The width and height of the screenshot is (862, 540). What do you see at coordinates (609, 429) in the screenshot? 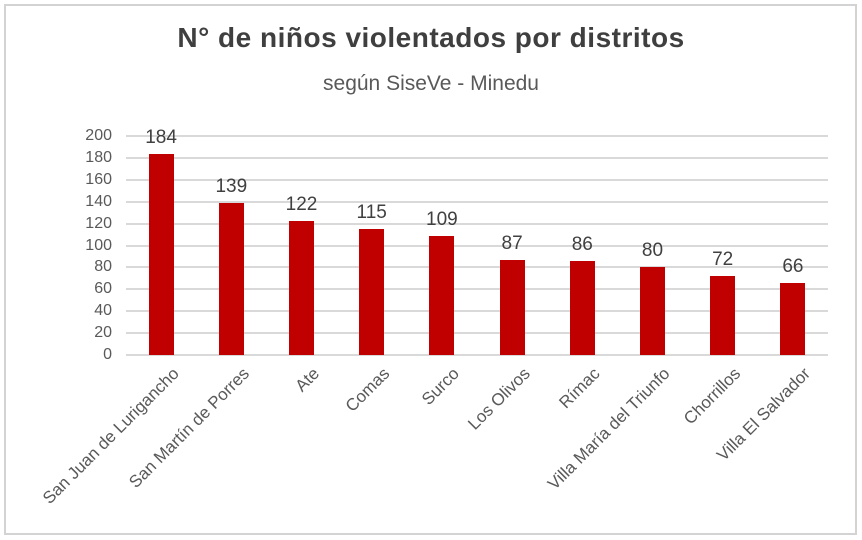
I see `x-category-label: Villa María del Triunfo` at bounding box center [609, 429].